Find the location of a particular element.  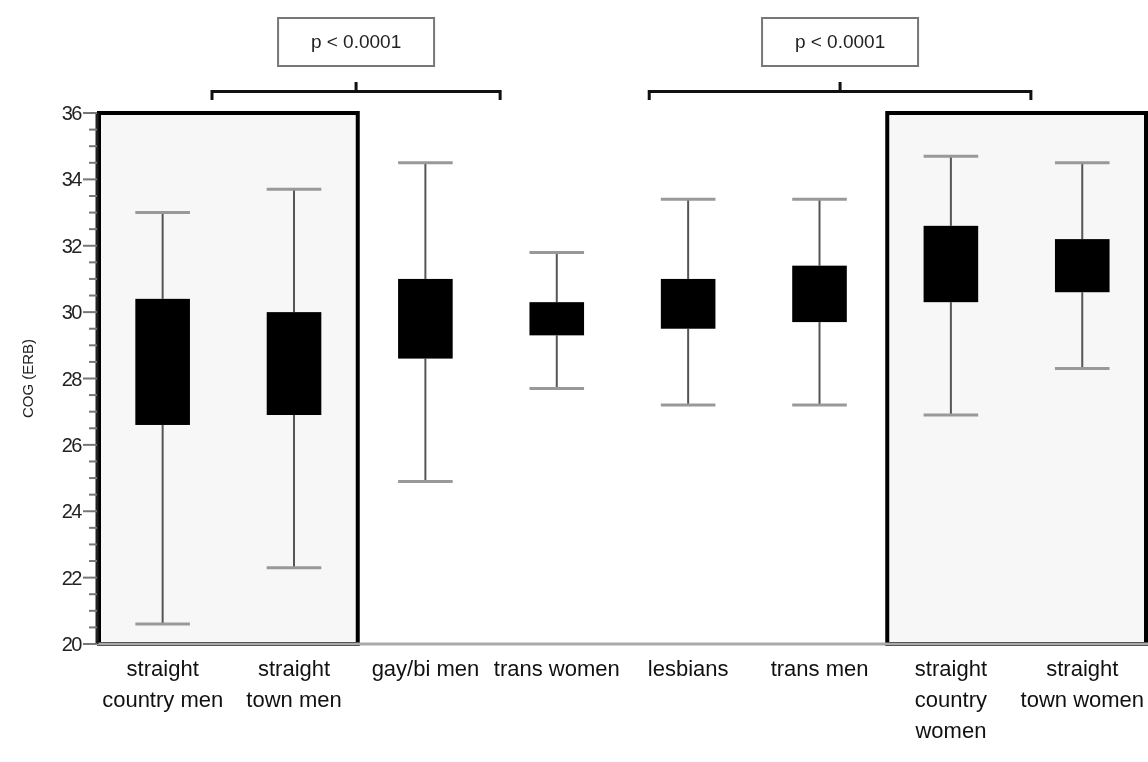

x-tick-label: straight country women is located at coordinates (951, 699).